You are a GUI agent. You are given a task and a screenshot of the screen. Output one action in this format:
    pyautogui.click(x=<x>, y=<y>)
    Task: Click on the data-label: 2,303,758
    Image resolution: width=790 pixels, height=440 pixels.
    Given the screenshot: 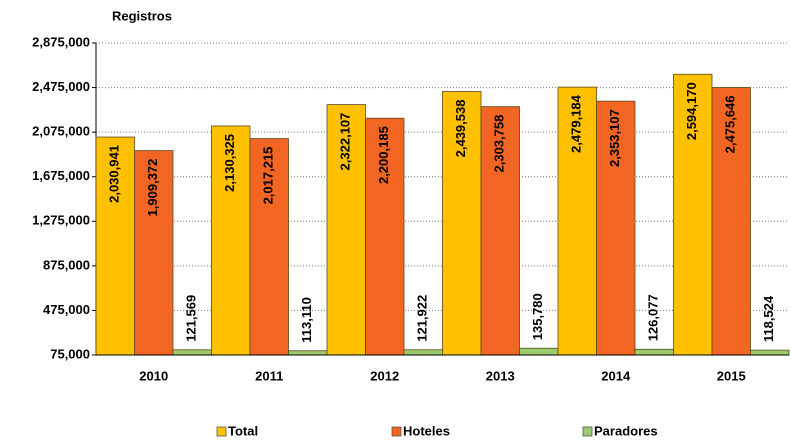 What is the action you would take?
    pyautogui.click(x=499, y=144)
    